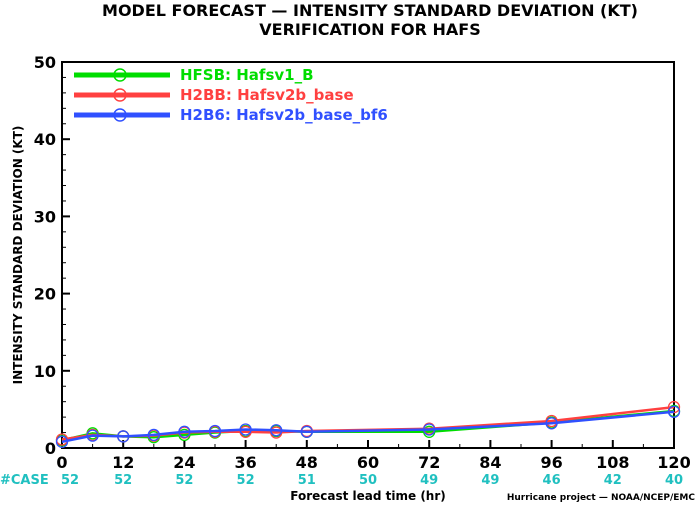 This screenshot has height=506, width=700. I want to click on x-tick-label: 60, so click(368, 462).